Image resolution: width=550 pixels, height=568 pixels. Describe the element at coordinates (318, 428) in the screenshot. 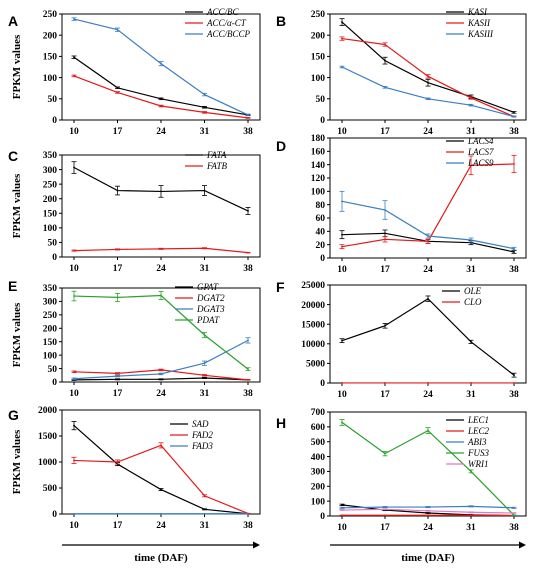

I see `y-tick-label: 600` at that location.